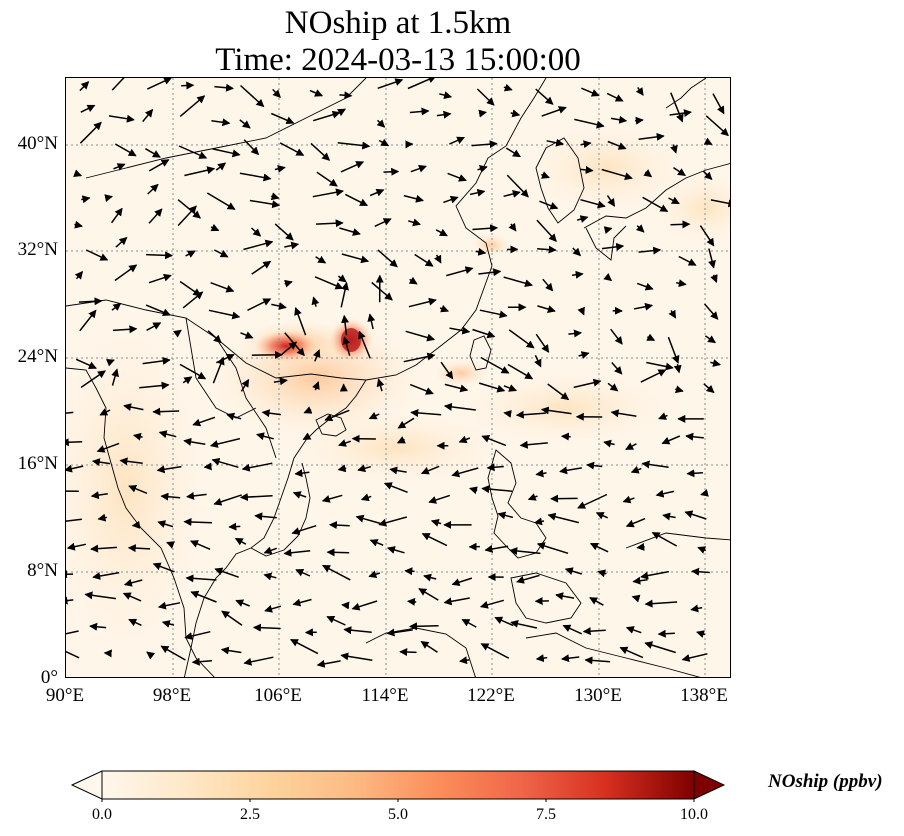  Describe the element at coordinates (37, 249) in the screenshot. I see `lat-tick-label: 32°N` at that location.